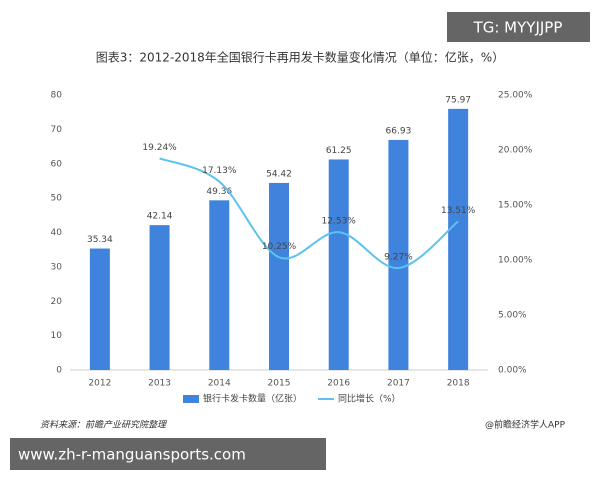 The width and height of the screenshot is (600, 480). What do you see at coordinates (159, 148) in the screenshot?
I see `line-value-label: 19.24%` at bounding box center [159, 148].